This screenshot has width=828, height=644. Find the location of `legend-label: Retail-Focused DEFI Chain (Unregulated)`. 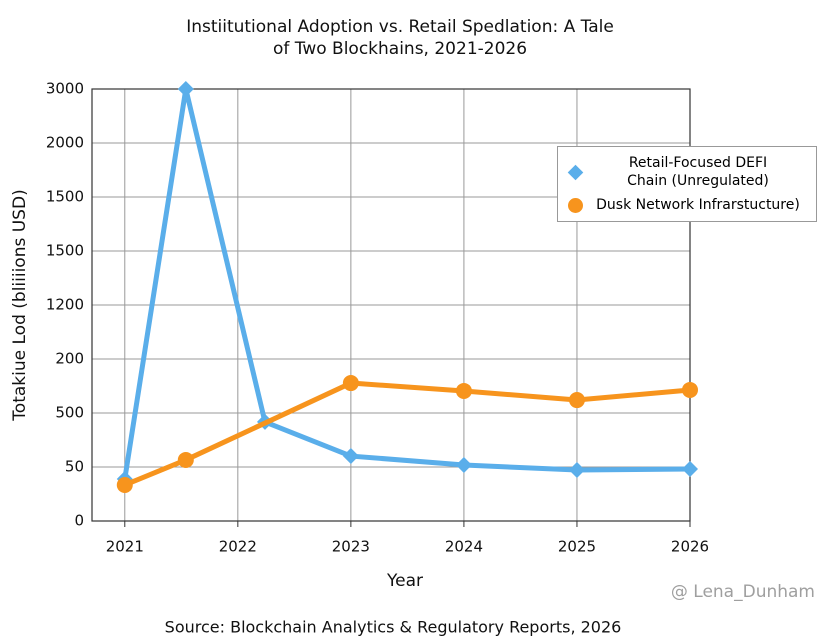

legend-label: Retail-Focused DEFI Chain (Unregulated) is located at coordinates (698, 172).